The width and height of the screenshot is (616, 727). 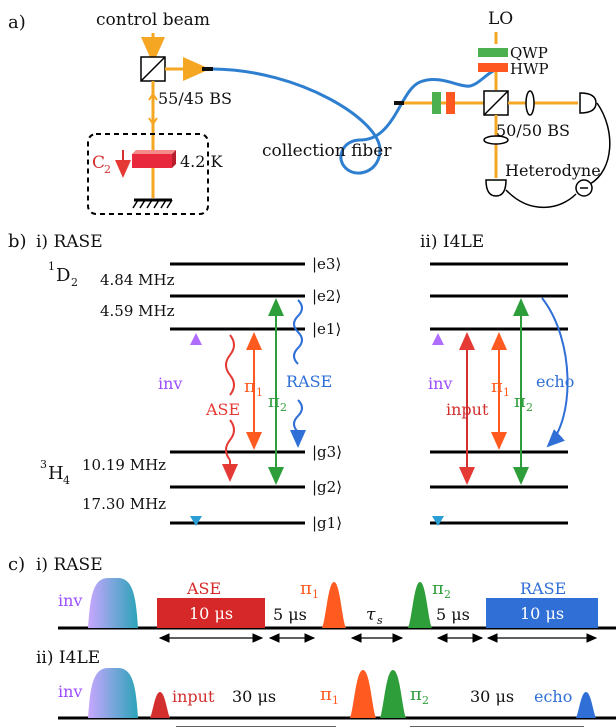 I want to click on qwp-label: QWP, so click(x=529, y=53).